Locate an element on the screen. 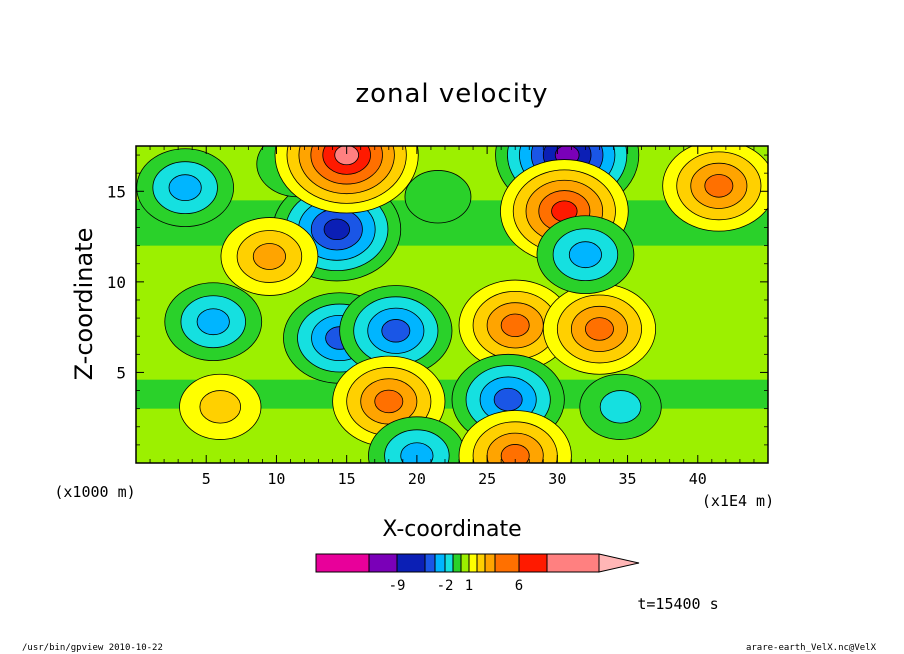 The width and height of the screenshot is (904, 654). x-tick-label: 15 is located at coordinates (347, 479).